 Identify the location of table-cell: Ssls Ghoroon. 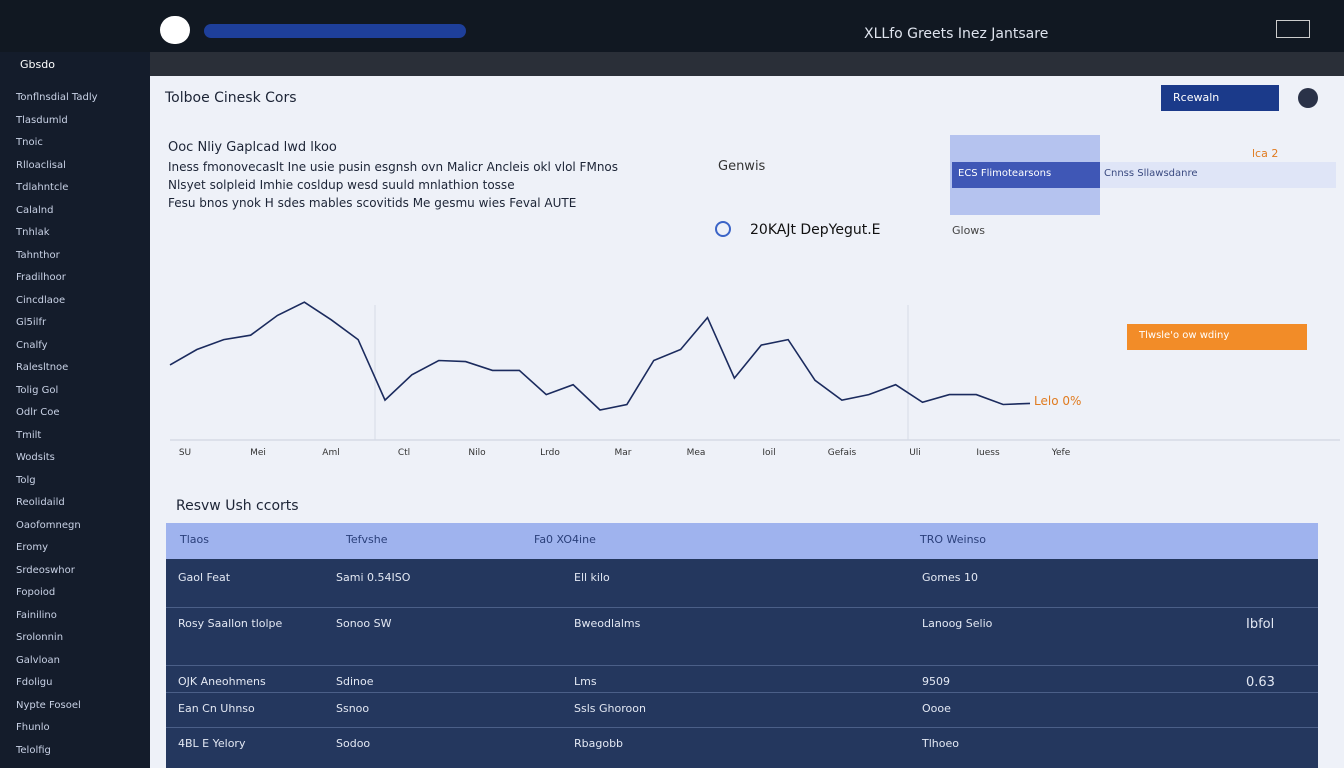
(610, 708).